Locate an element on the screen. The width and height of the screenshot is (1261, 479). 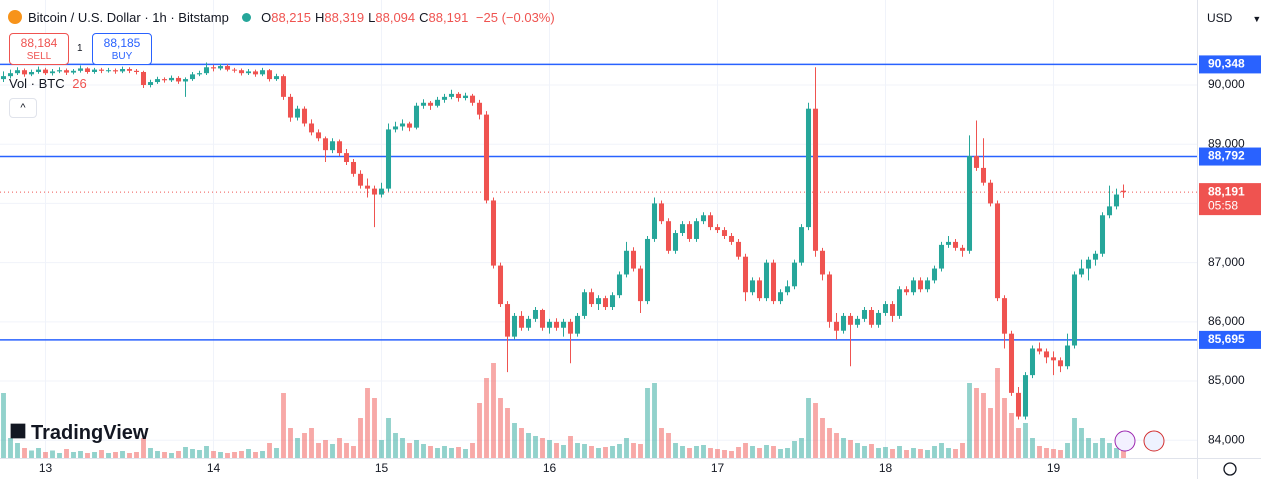
collapse-button: ^ is located at coordinates (23, 108).